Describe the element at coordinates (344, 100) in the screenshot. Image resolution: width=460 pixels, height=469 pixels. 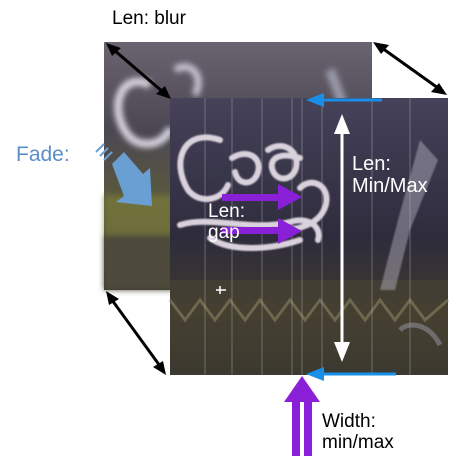
I see `min-max-top-blue-arrow-icon` at that location.